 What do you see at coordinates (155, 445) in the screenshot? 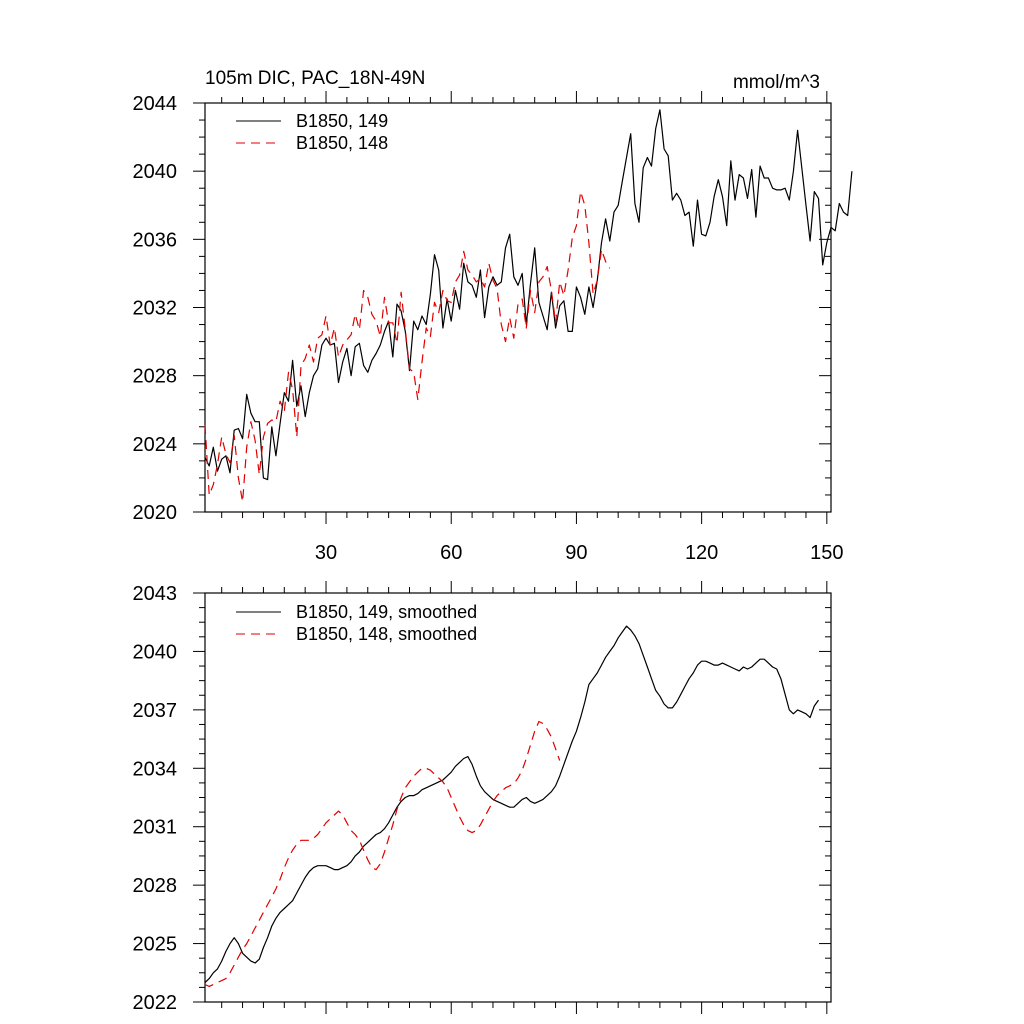
I see `y-tick-label: 2024` at bounding box center [155, 445].